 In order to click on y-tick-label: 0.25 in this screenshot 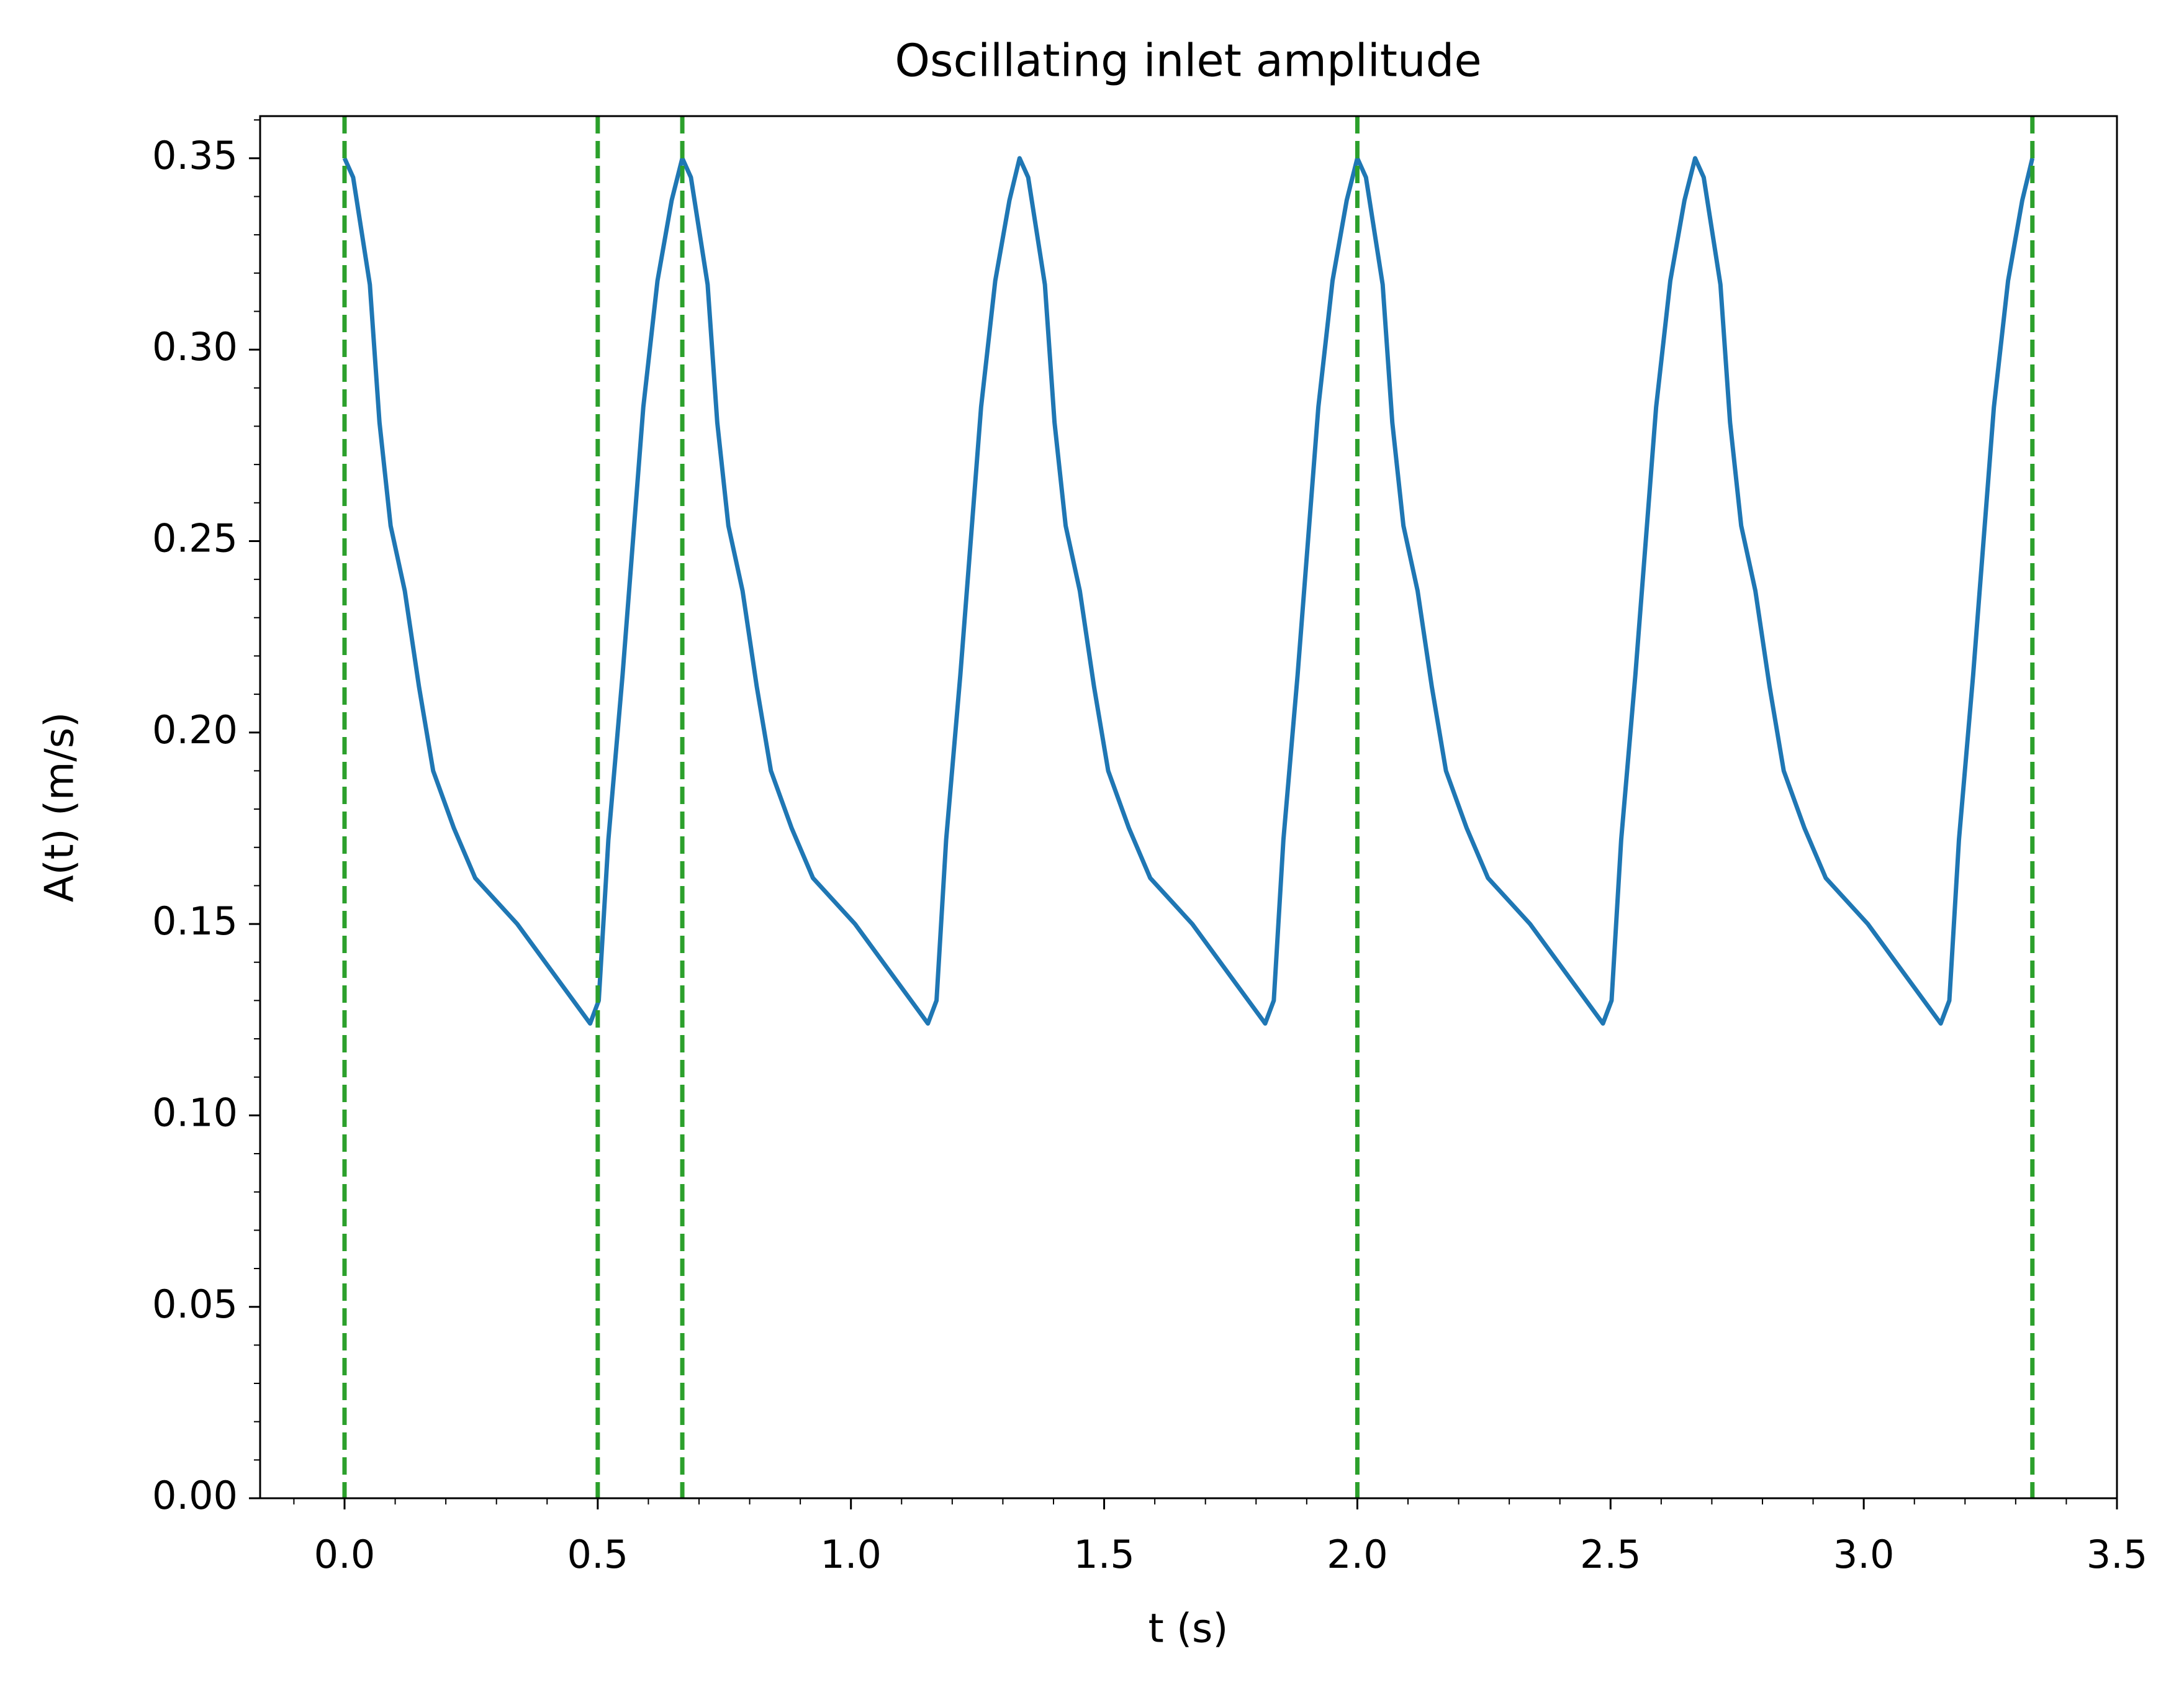, I will do `click(195, 539)`.